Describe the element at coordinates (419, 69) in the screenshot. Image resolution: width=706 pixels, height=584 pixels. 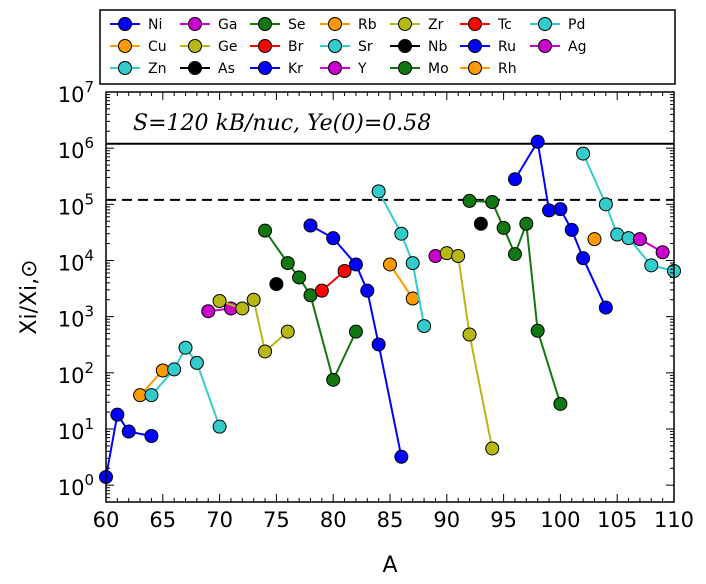
I see `legend-item-mo: Mo` at that location.